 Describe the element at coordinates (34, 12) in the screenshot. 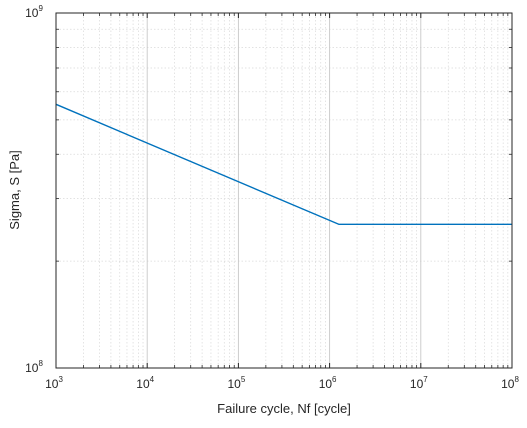

I see `y-tick-label: 10⁹` at that location.